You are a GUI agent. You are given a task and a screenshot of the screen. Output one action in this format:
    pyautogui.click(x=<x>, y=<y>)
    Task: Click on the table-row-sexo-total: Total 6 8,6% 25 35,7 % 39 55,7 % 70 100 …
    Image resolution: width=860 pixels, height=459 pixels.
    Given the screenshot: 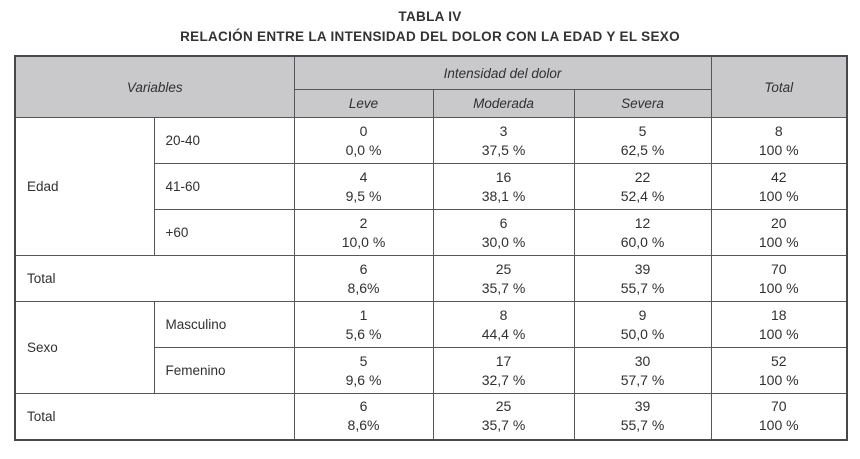 What is the action you would take?
    pyautogui.click(x=431, y=416)
    